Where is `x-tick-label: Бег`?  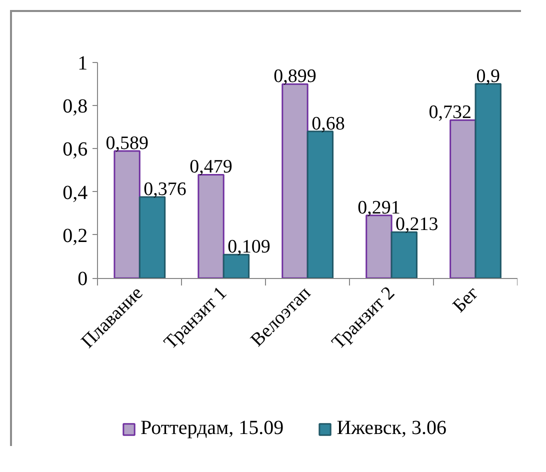
x-tick-label: Бег is located at coordinates (466, 299).